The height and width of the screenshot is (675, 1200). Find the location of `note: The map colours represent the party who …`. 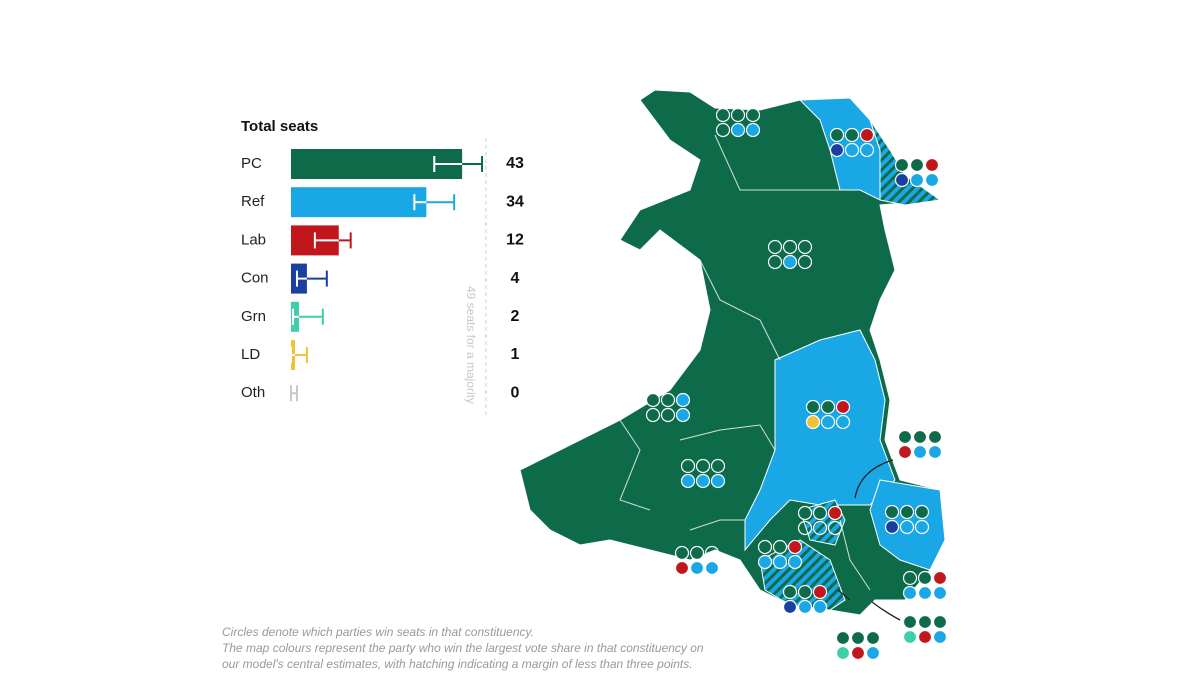

note: The map colours represent the party who … is located at coordinates (463, 648).